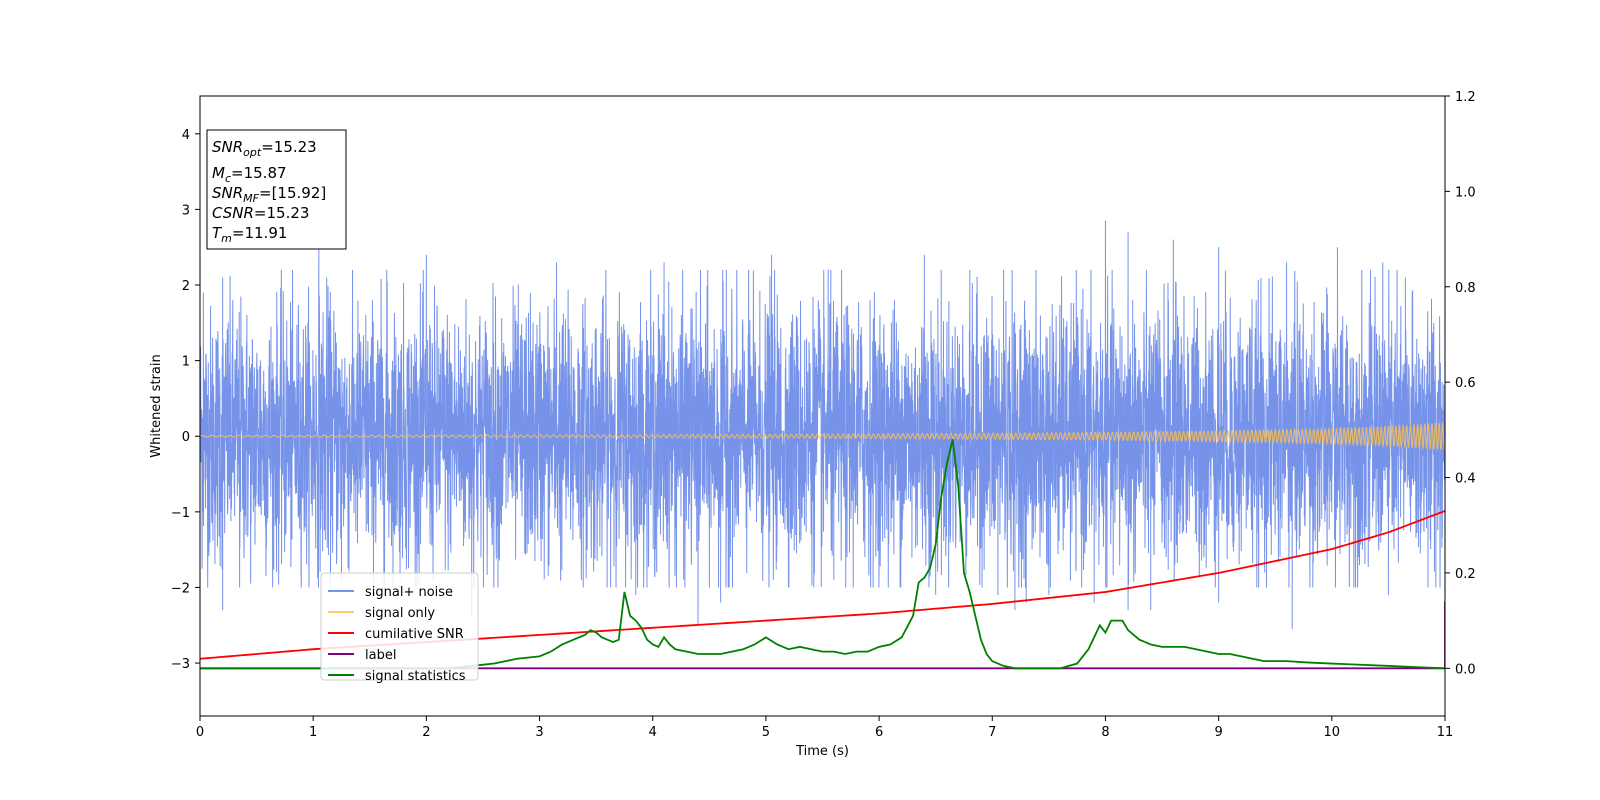 The image size is (1600, 800). Describe the element at coordinates (400, 613) in the screenshot. I see `legend-label-1: signal only` at that location.